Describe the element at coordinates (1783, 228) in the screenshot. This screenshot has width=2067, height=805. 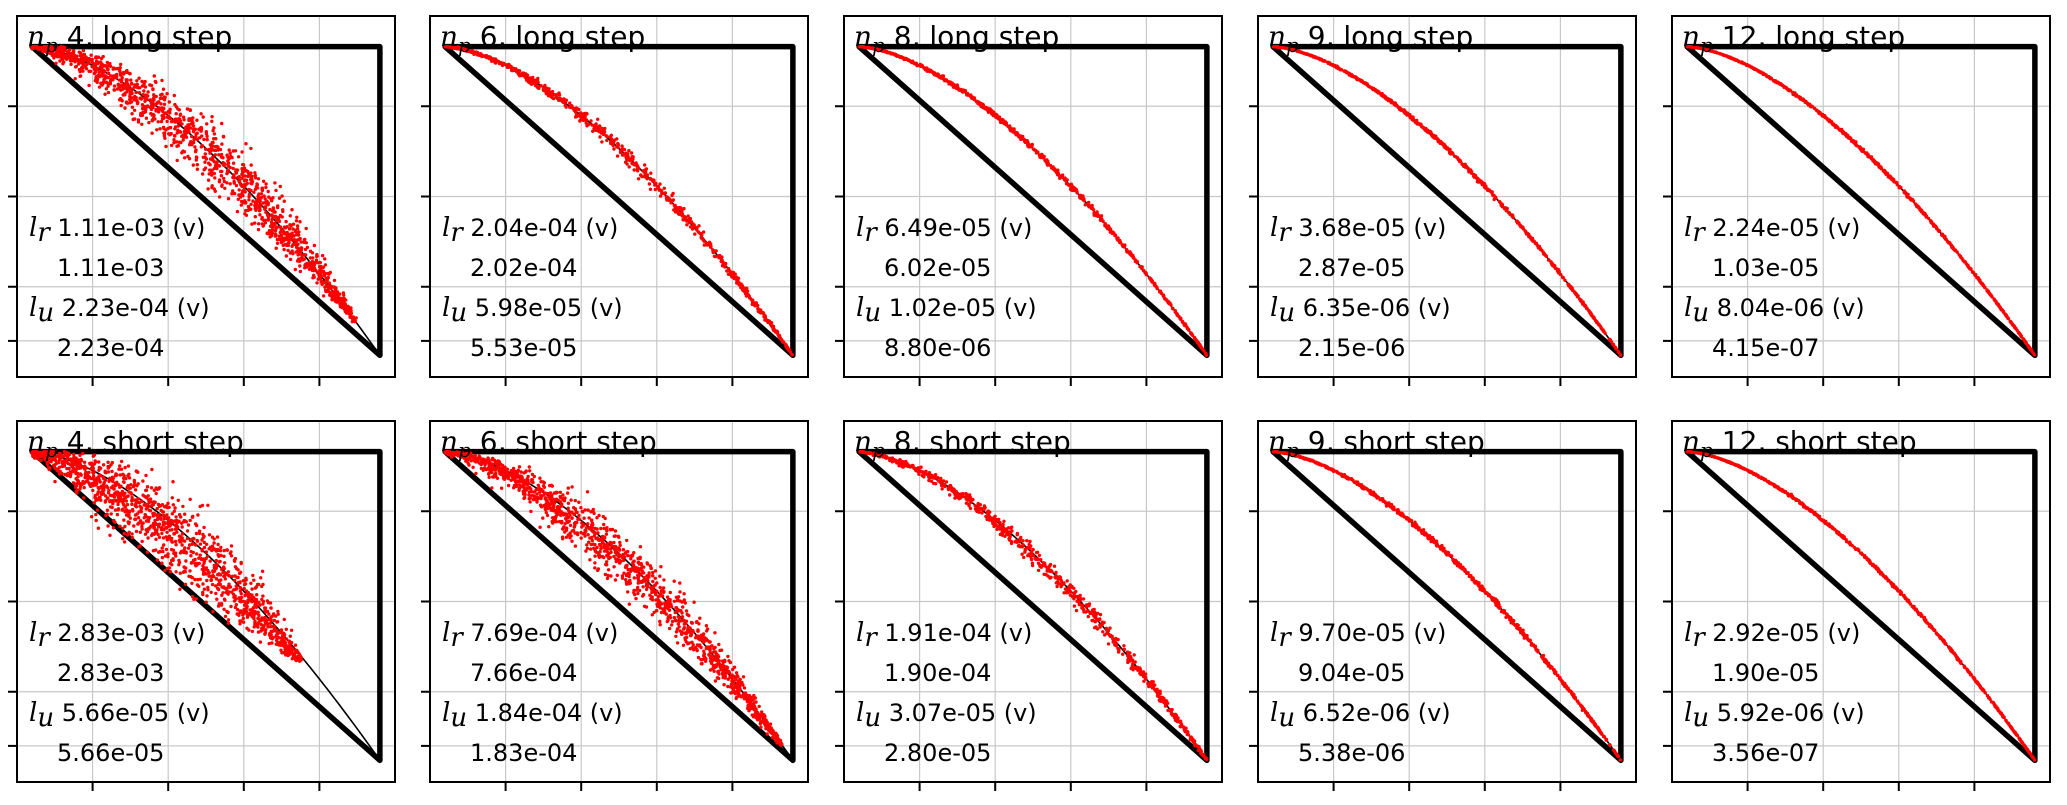
I see `lr-v-text: 2.24e-05 (v)` at that location.